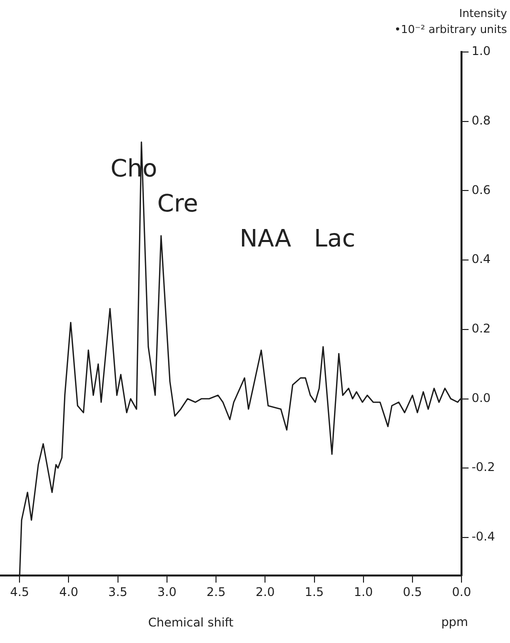  I want to click on y-tick-label: 0.0, so click(481, 397).